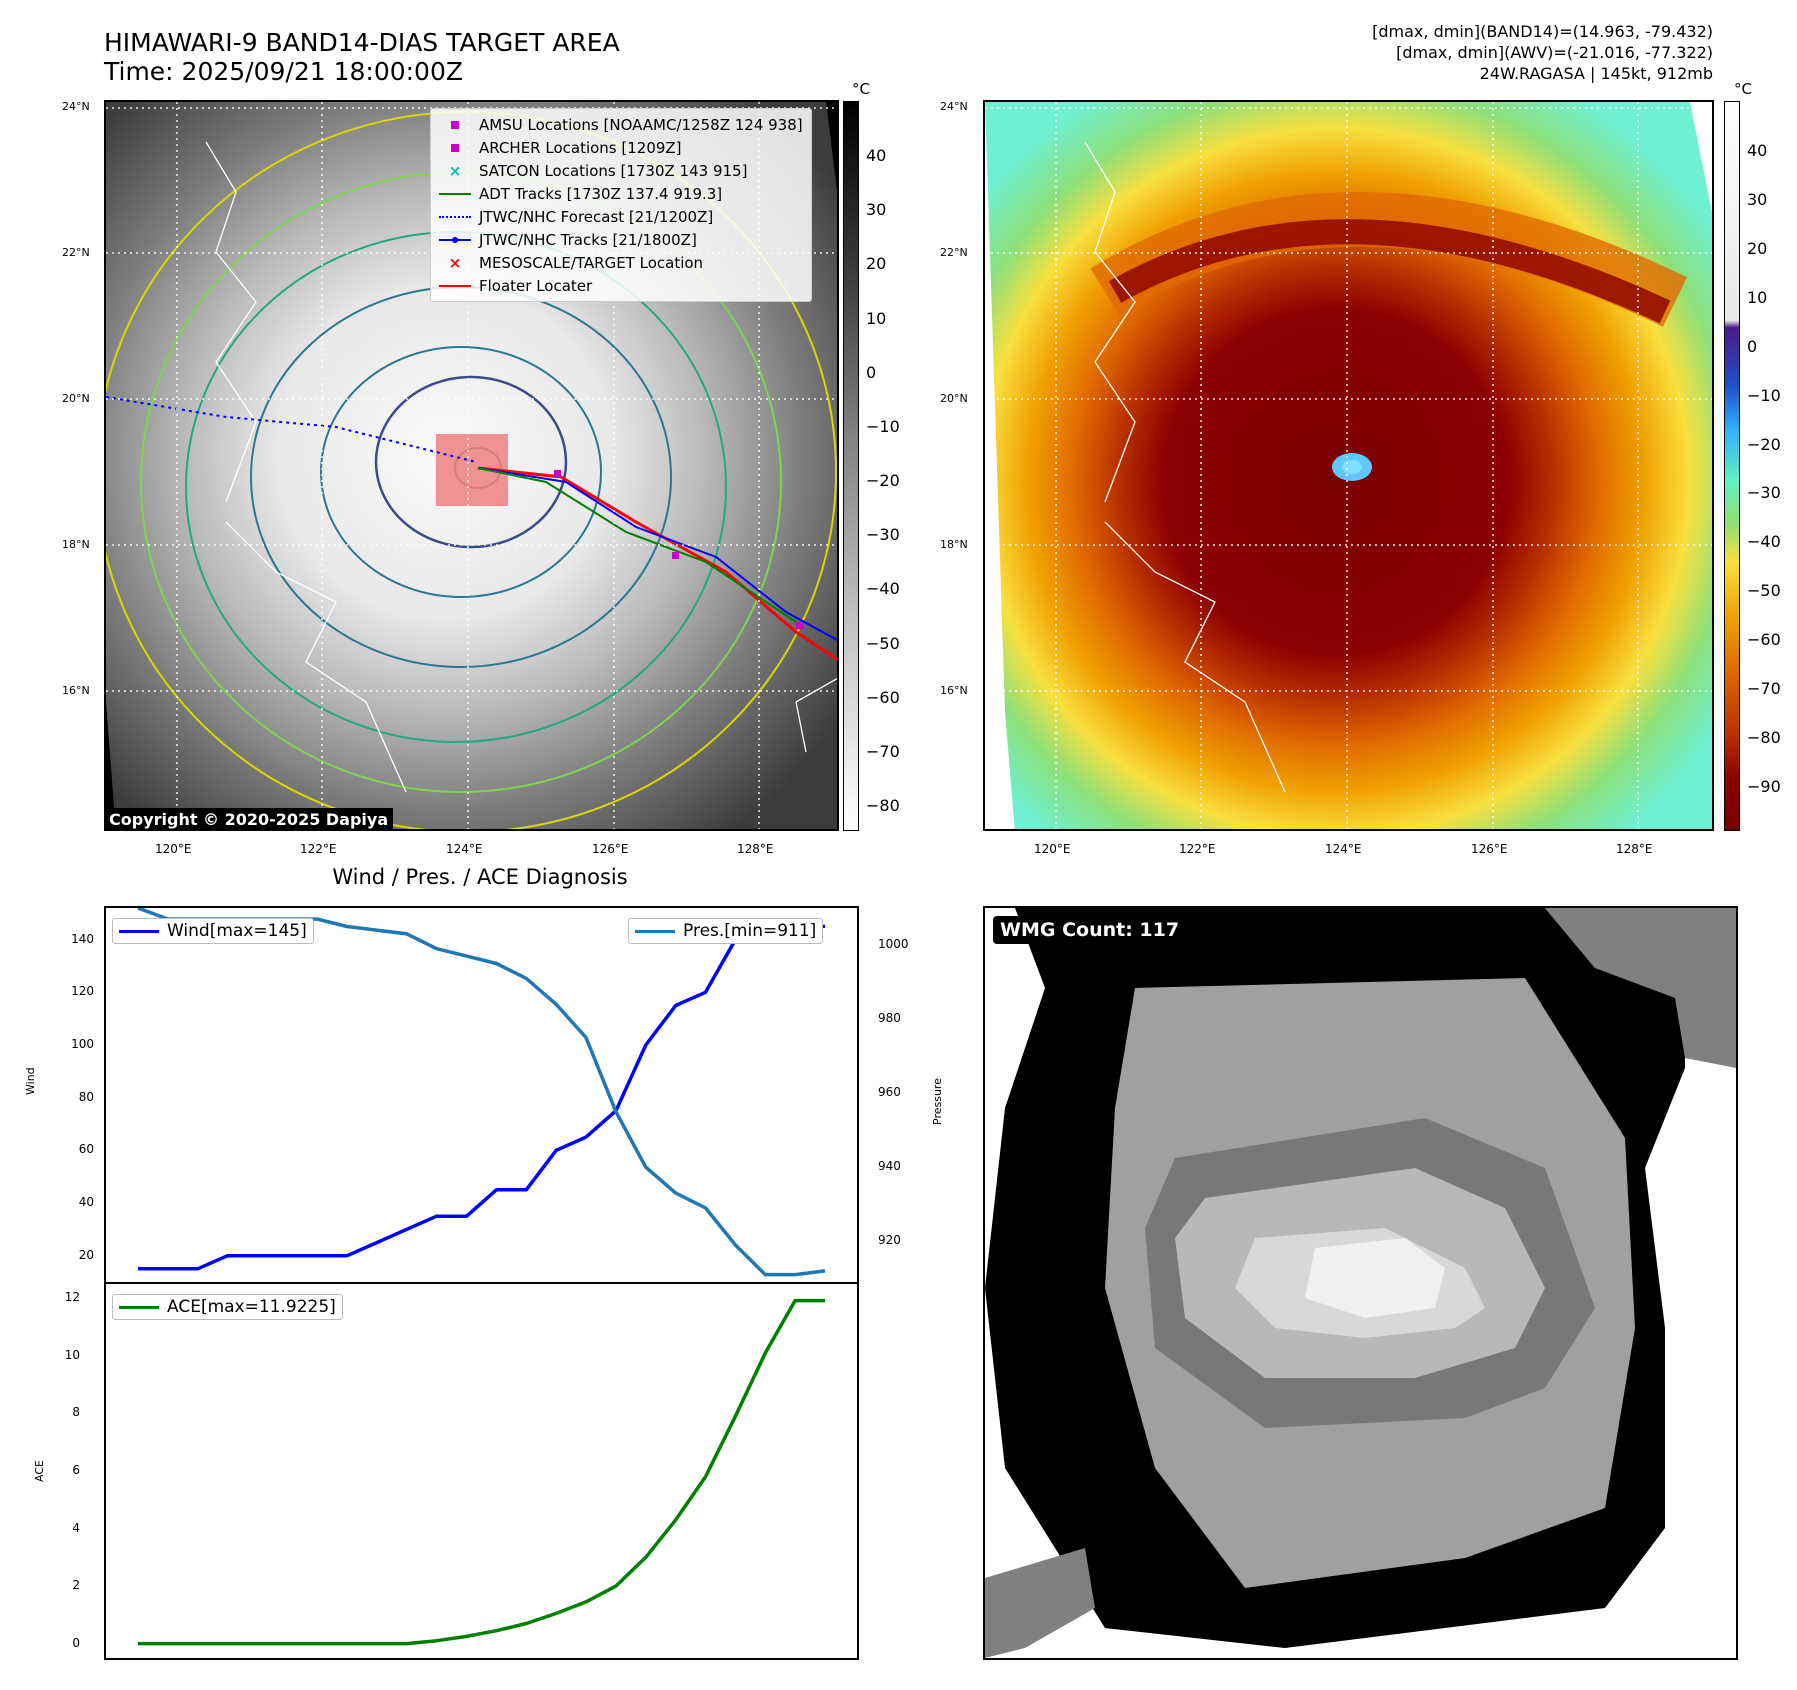 The height and width of the screenshot is (1690, 1797). Describe the element at coordinates (283, 71) in the screenshot. I see `plot-time: Time: 2025/09/21 18:00:00Z` at that location.